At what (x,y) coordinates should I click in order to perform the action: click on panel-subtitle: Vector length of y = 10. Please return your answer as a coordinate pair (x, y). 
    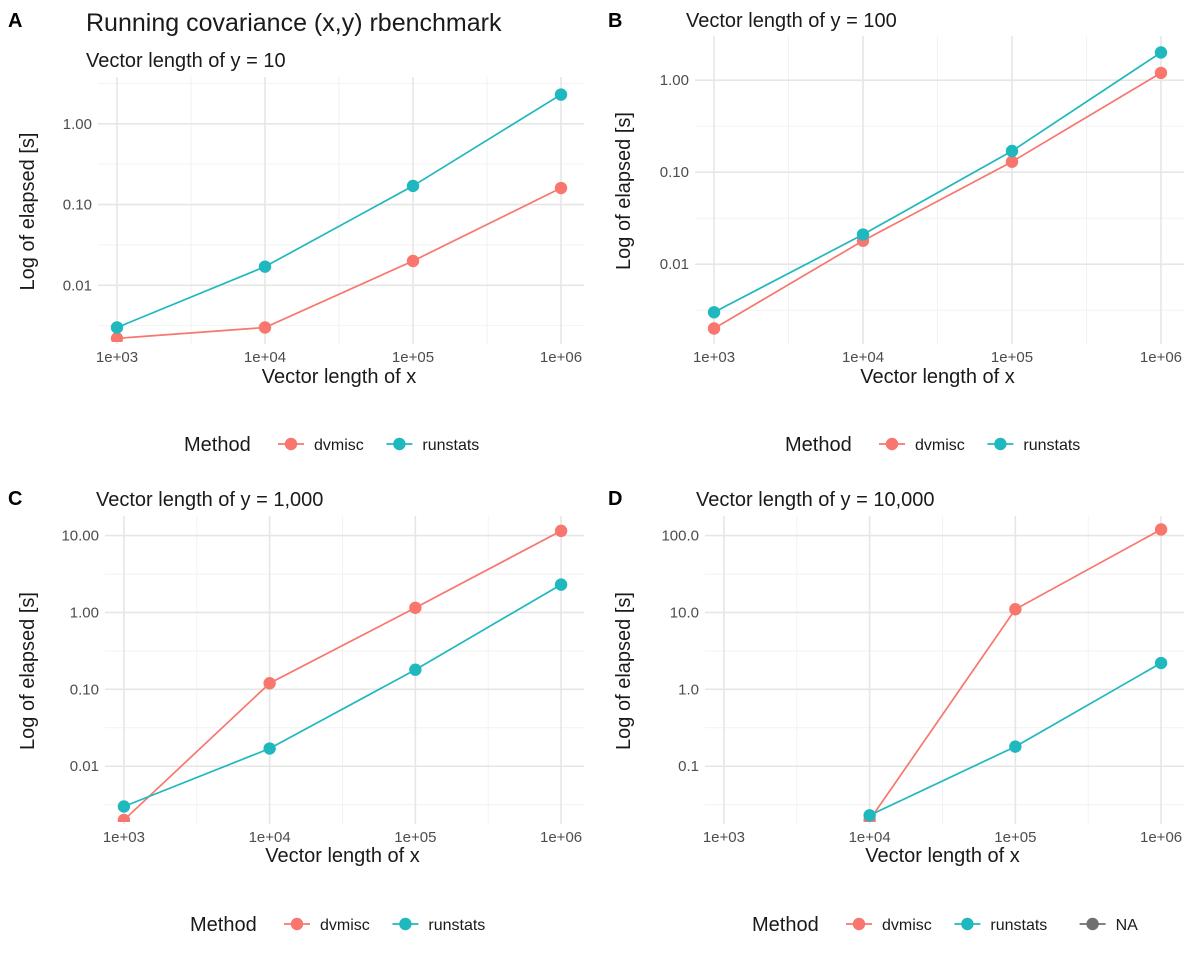
    Looking at the image, I should click on (186, 61).